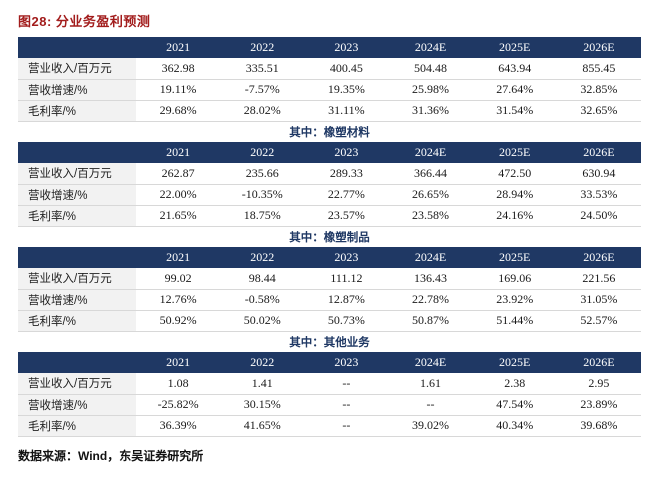  Describe the element at coordinates (262, 279) in the screenshot. I see `value-cell: 98.44` at that location.